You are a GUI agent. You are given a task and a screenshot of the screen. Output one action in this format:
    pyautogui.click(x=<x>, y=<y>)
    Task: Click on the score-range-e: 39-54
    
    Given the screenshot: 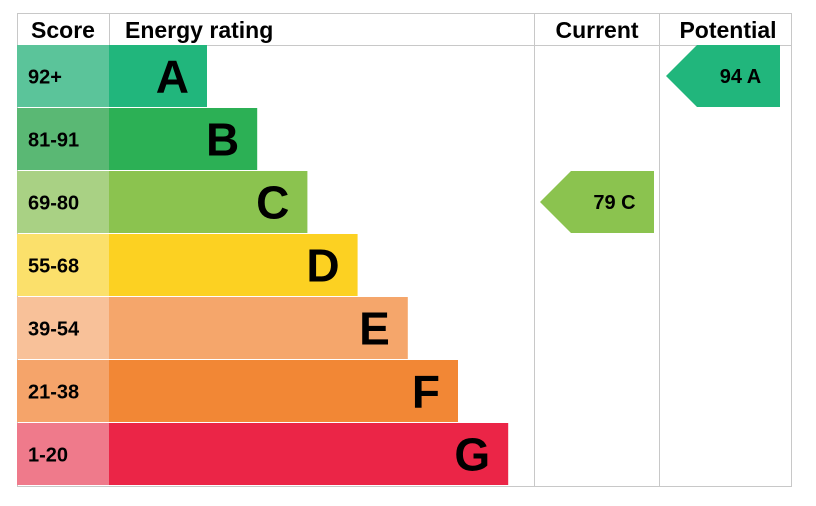 What is the action you would take?
    pyautogui.click(x=54, y=330)
    